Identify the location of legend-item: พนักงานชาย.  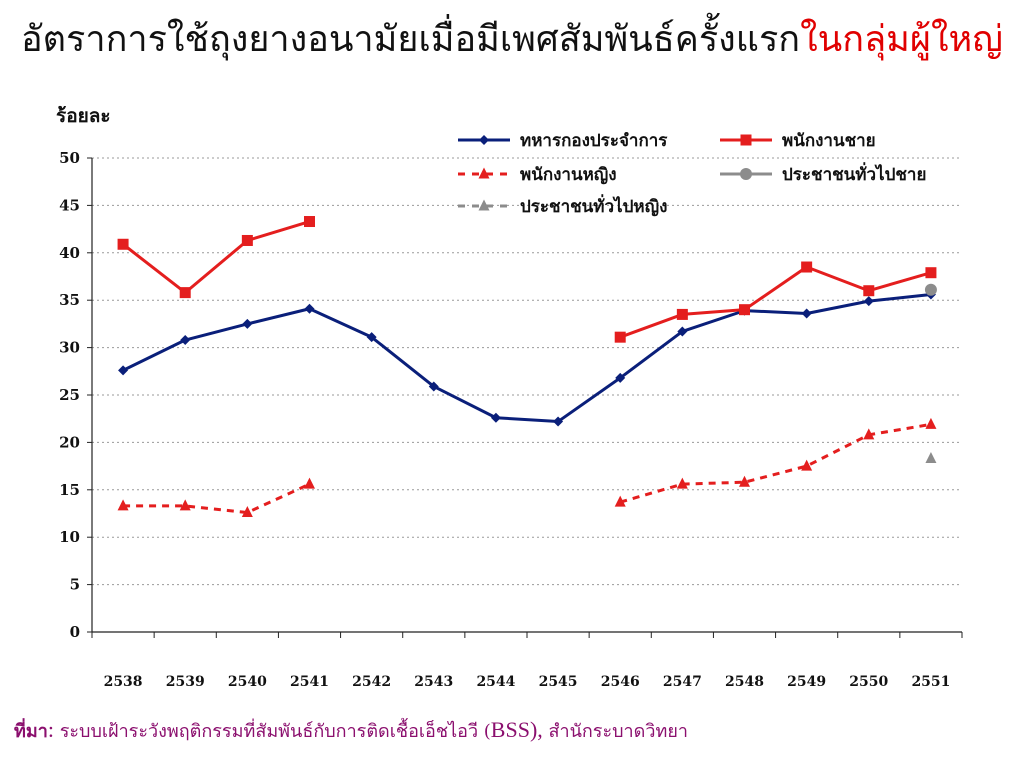
(798, 141).